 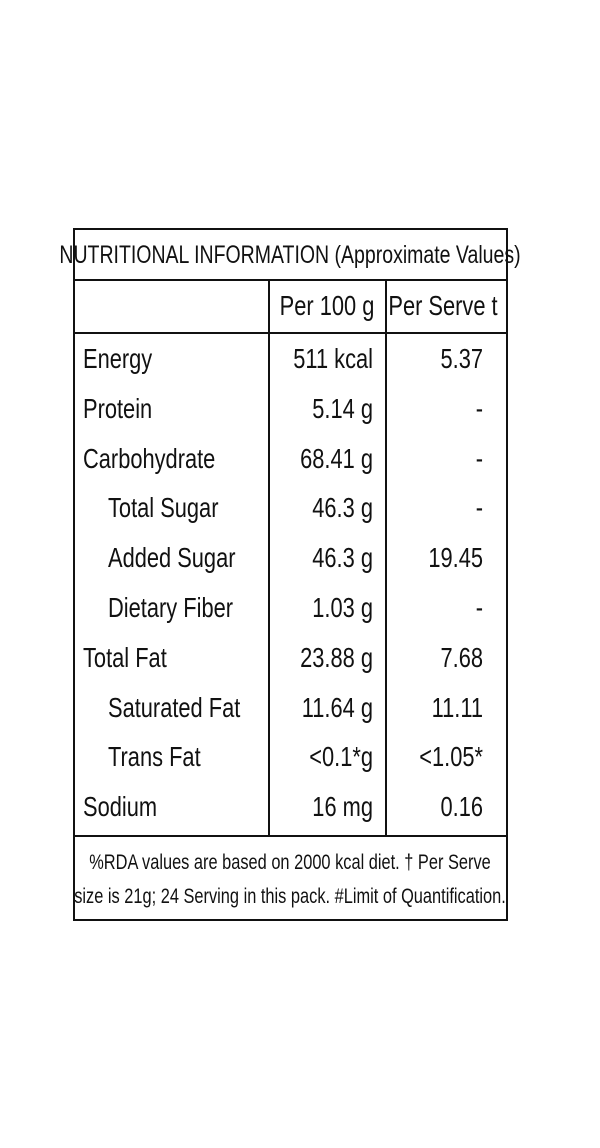 What do you see at coordinates (149, 458) in the screenshot?
I see `row-label: Carbohydrate` at bounding box center [149, 458].